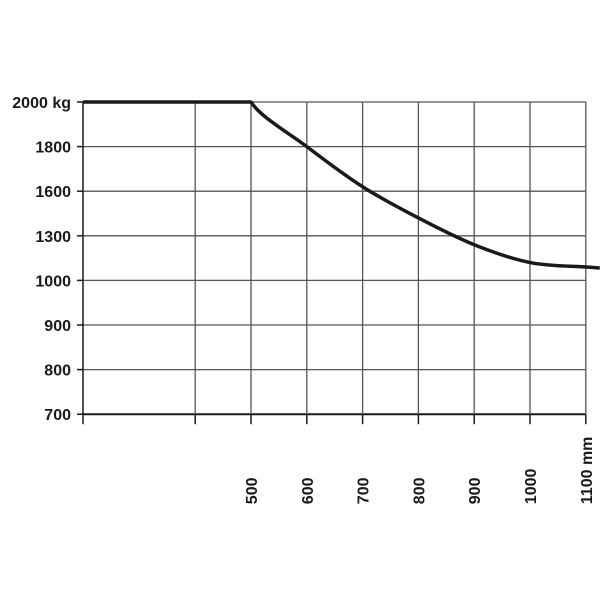 The width and height of the screenshot is (600, 600). Describe the element at coordinates (53, 237) in the screenshot. I see `y-tick-label: 1300` at that location.